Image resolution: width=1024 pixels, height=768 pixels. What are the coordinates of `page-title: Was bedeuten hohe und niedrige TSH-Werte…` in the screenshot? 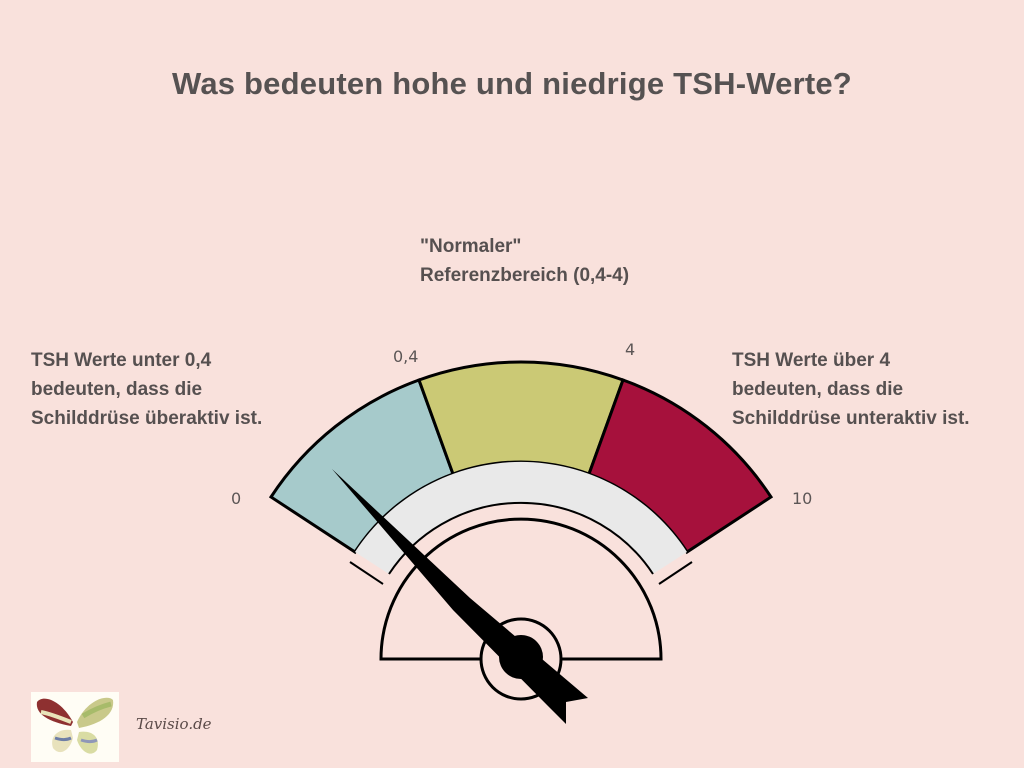 It's located at (512, 83).